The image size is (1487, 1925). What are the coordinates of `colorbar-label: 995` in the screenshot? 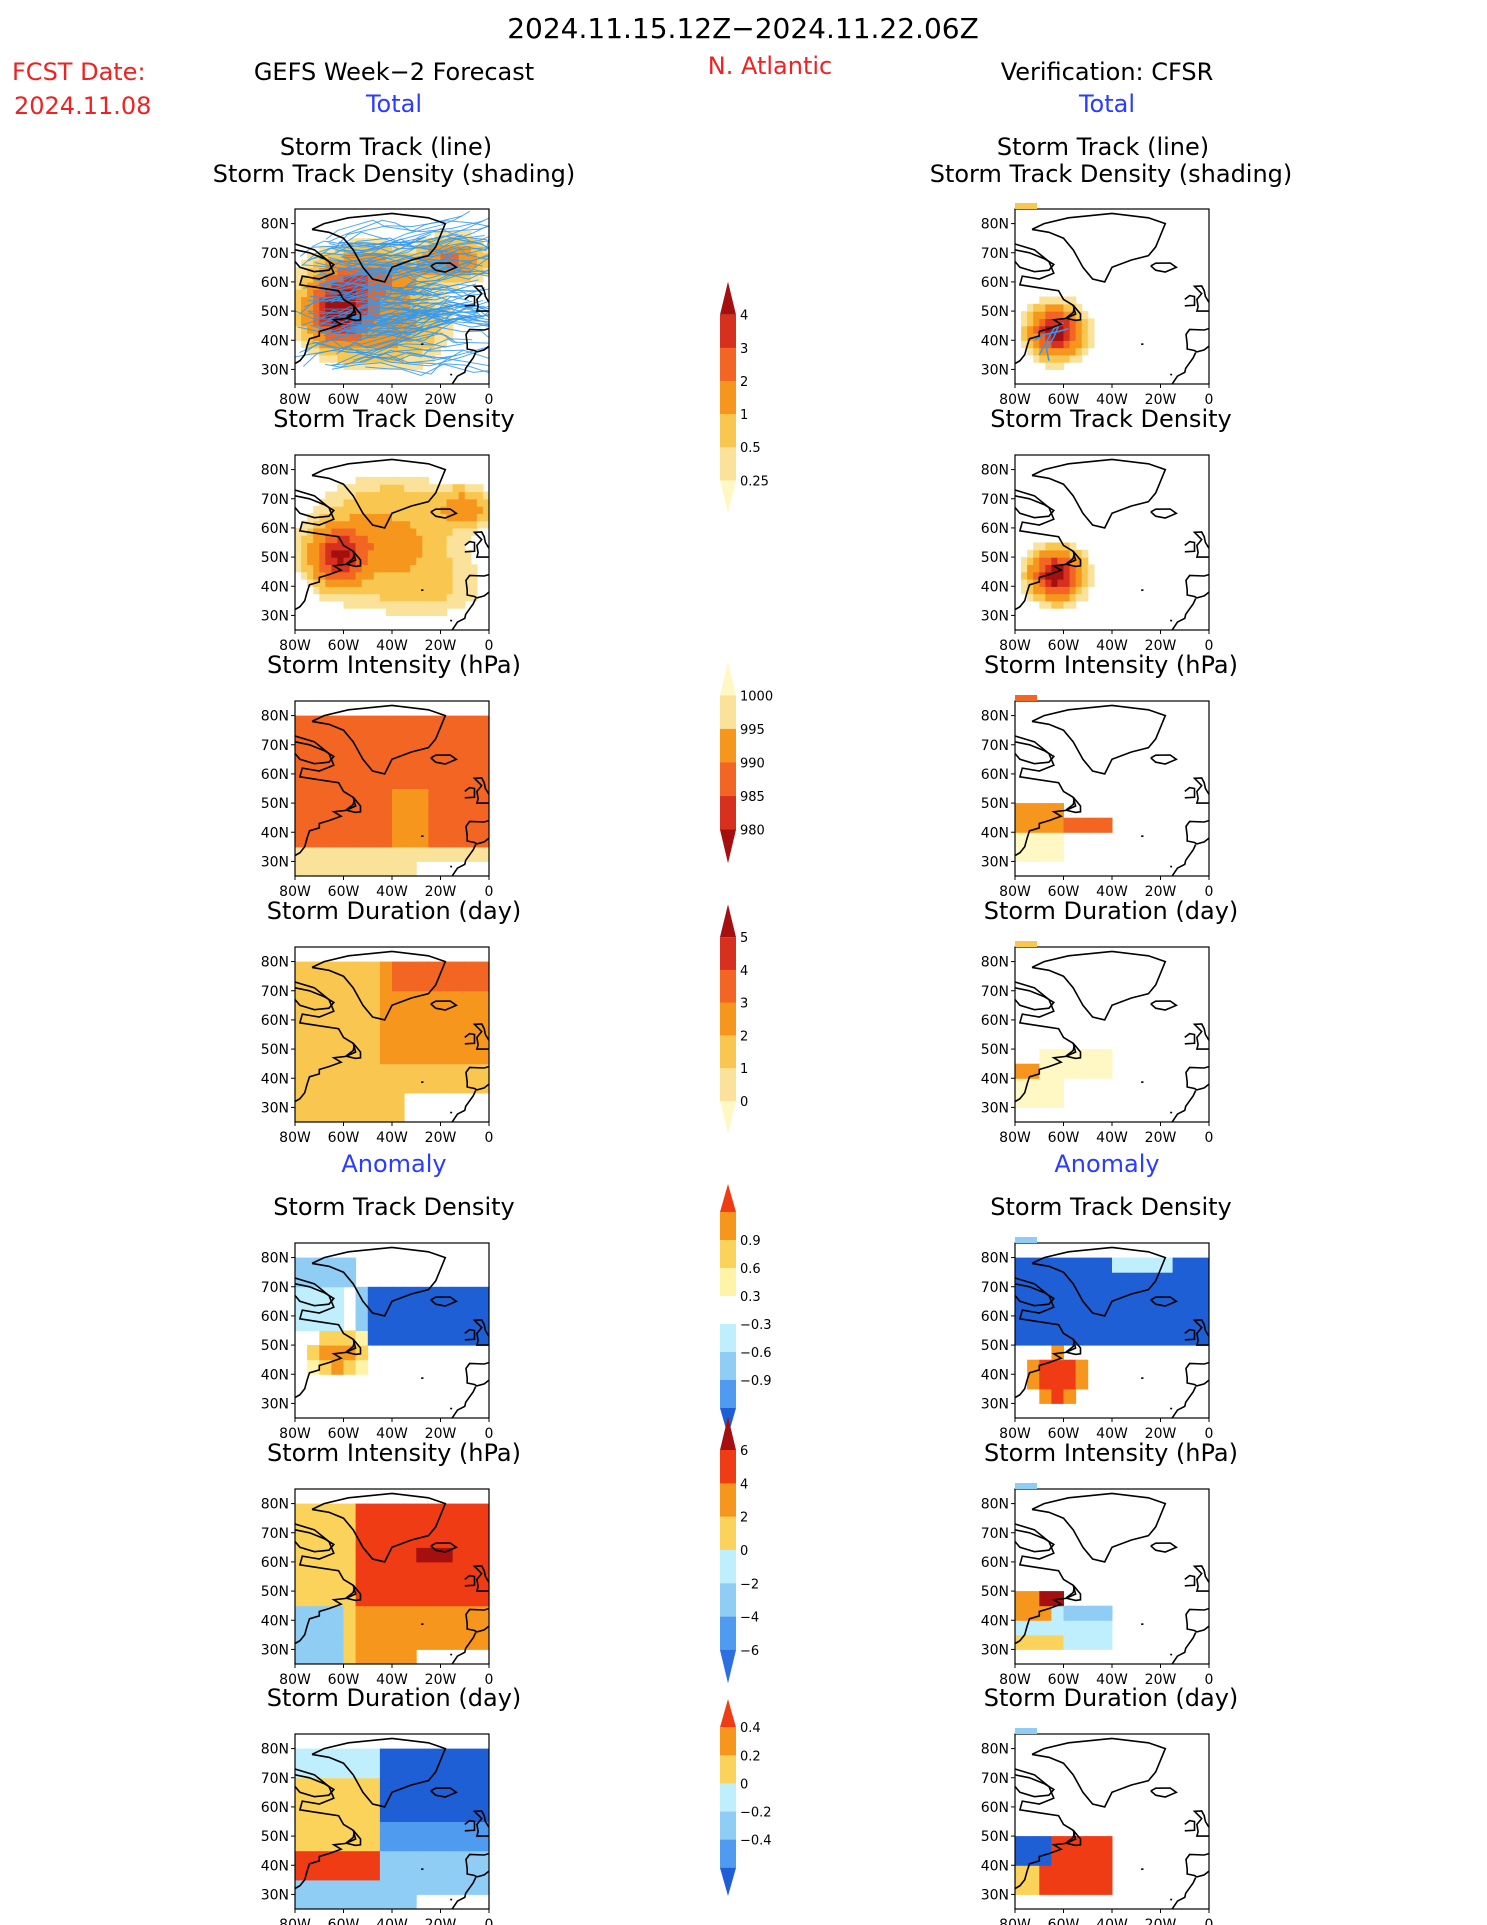 It's located at (752, 730).